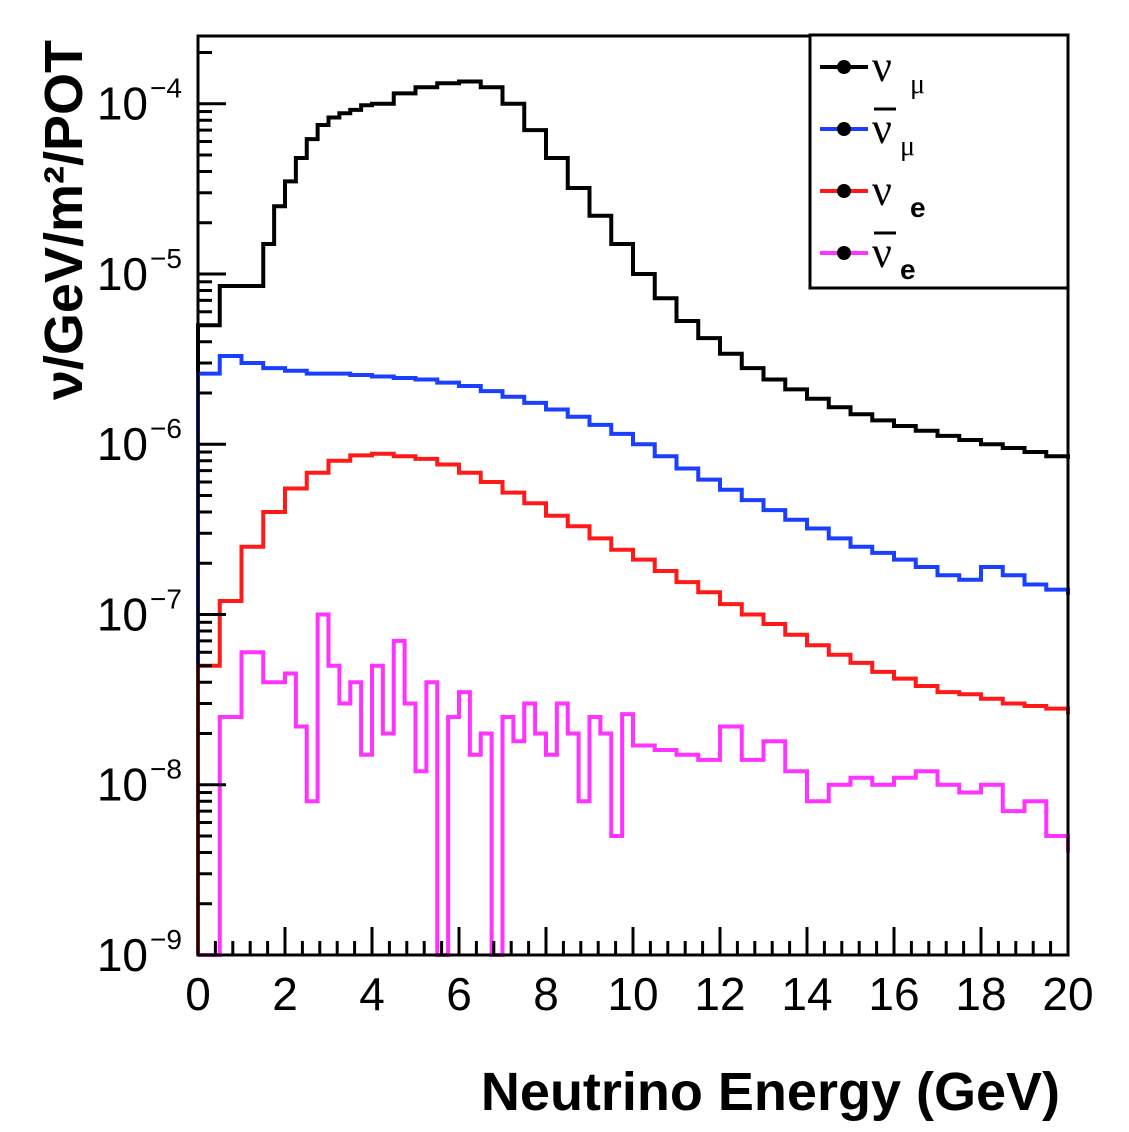 The width and height of the screenshot is (1129, 1132). What do you see at coordinates (166, 769) in the screenshot?
I see `y-tick-exponent: −8` at bounding box center [166, 769].